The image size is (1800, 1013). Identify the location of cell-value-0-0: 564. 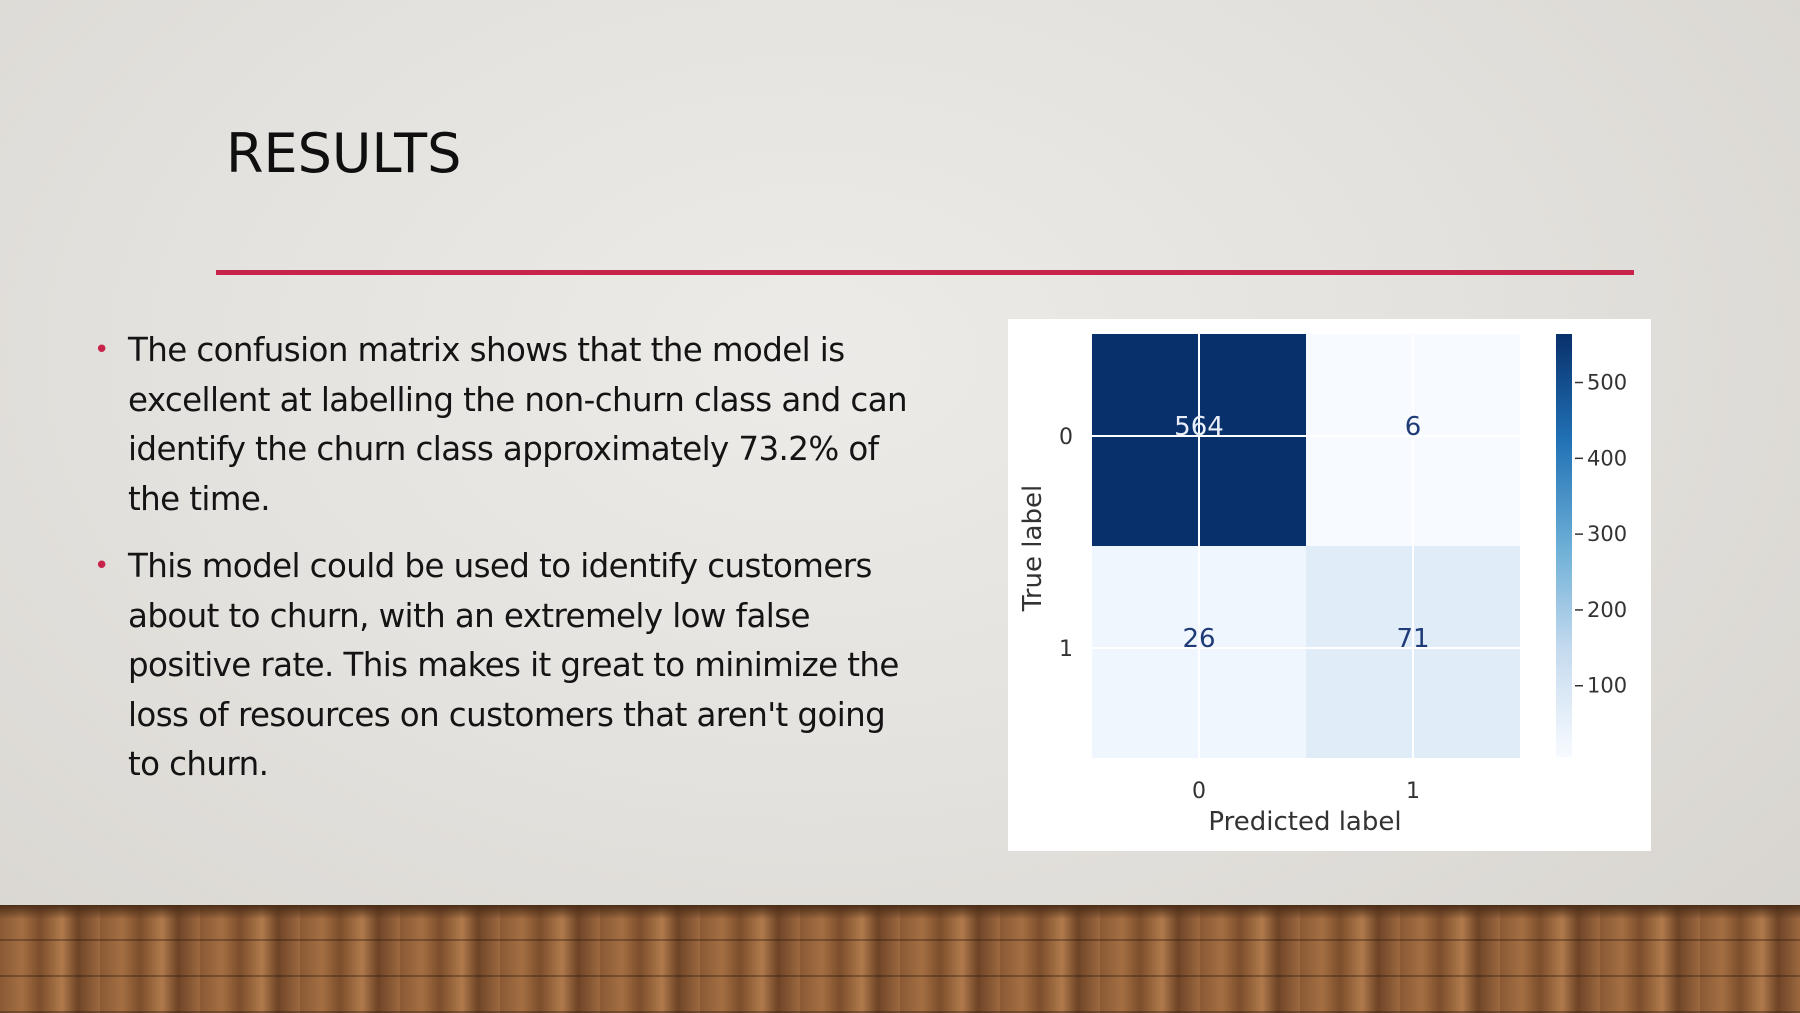
(1199, 427).